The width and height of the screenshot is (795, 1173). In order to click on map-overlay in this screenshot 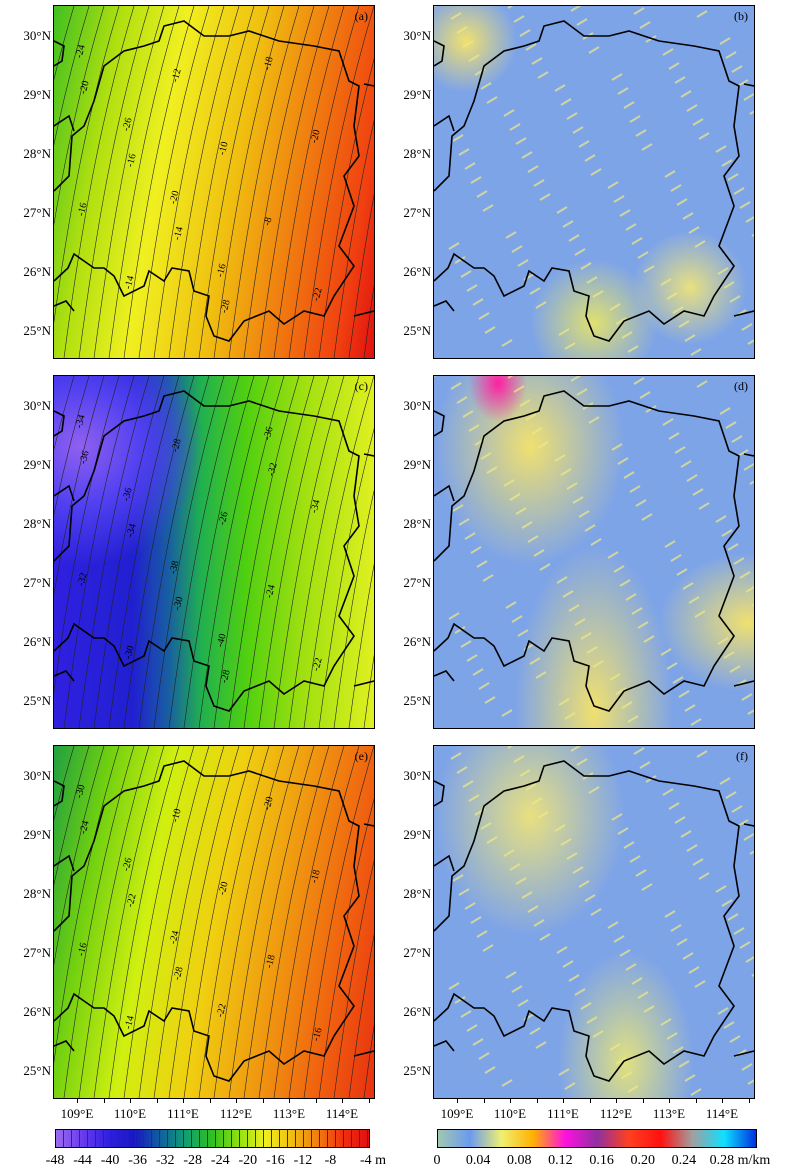, I will do `click(594, 551)`.